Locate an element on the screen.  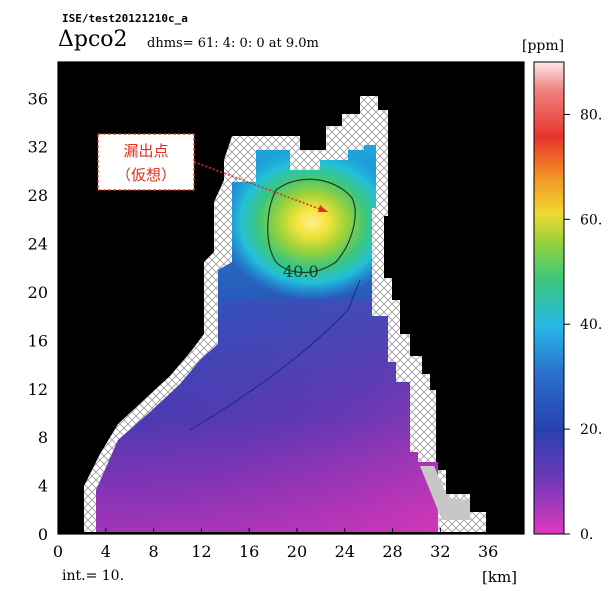
annotation-box is located at coordinates (146, 162).